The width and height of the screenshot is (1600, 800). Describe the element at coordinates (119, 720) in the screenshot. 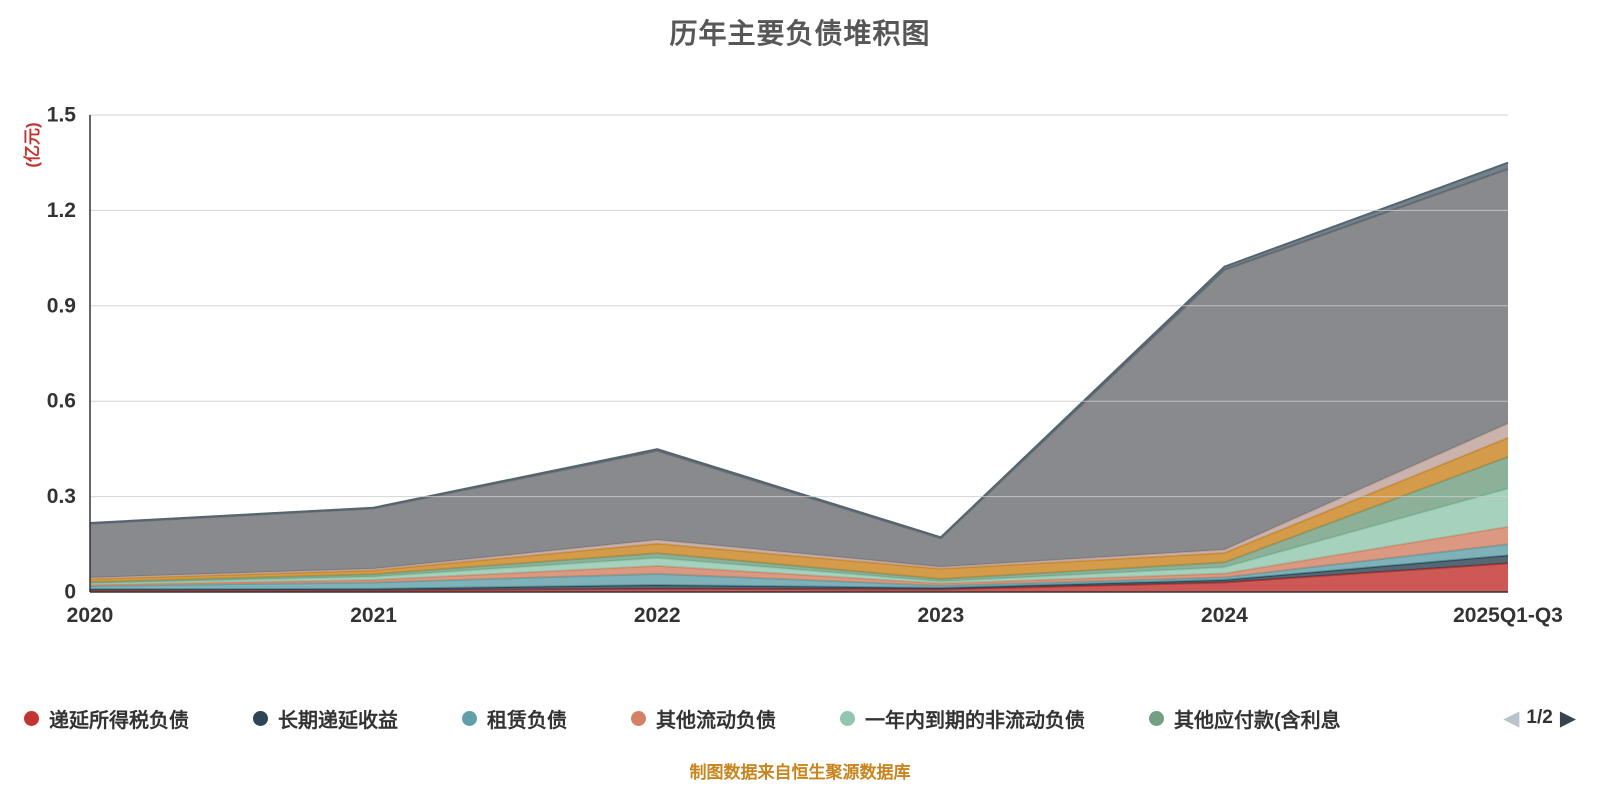

I see `legend-label: 递延所得税负债` at that location.